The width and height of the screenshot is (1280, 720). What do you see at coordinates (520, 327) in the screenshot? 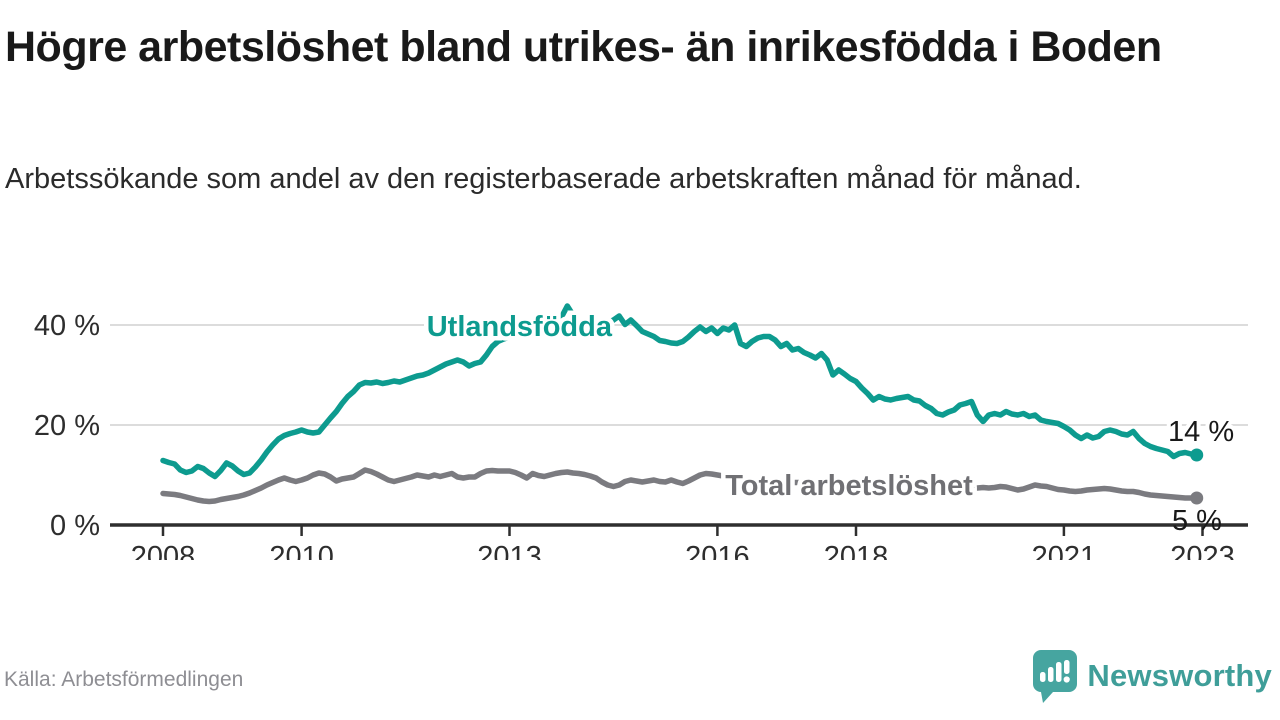
I see `series-label-utlandsfodda: Utlandsfödda` at bounding box center [520, 327].